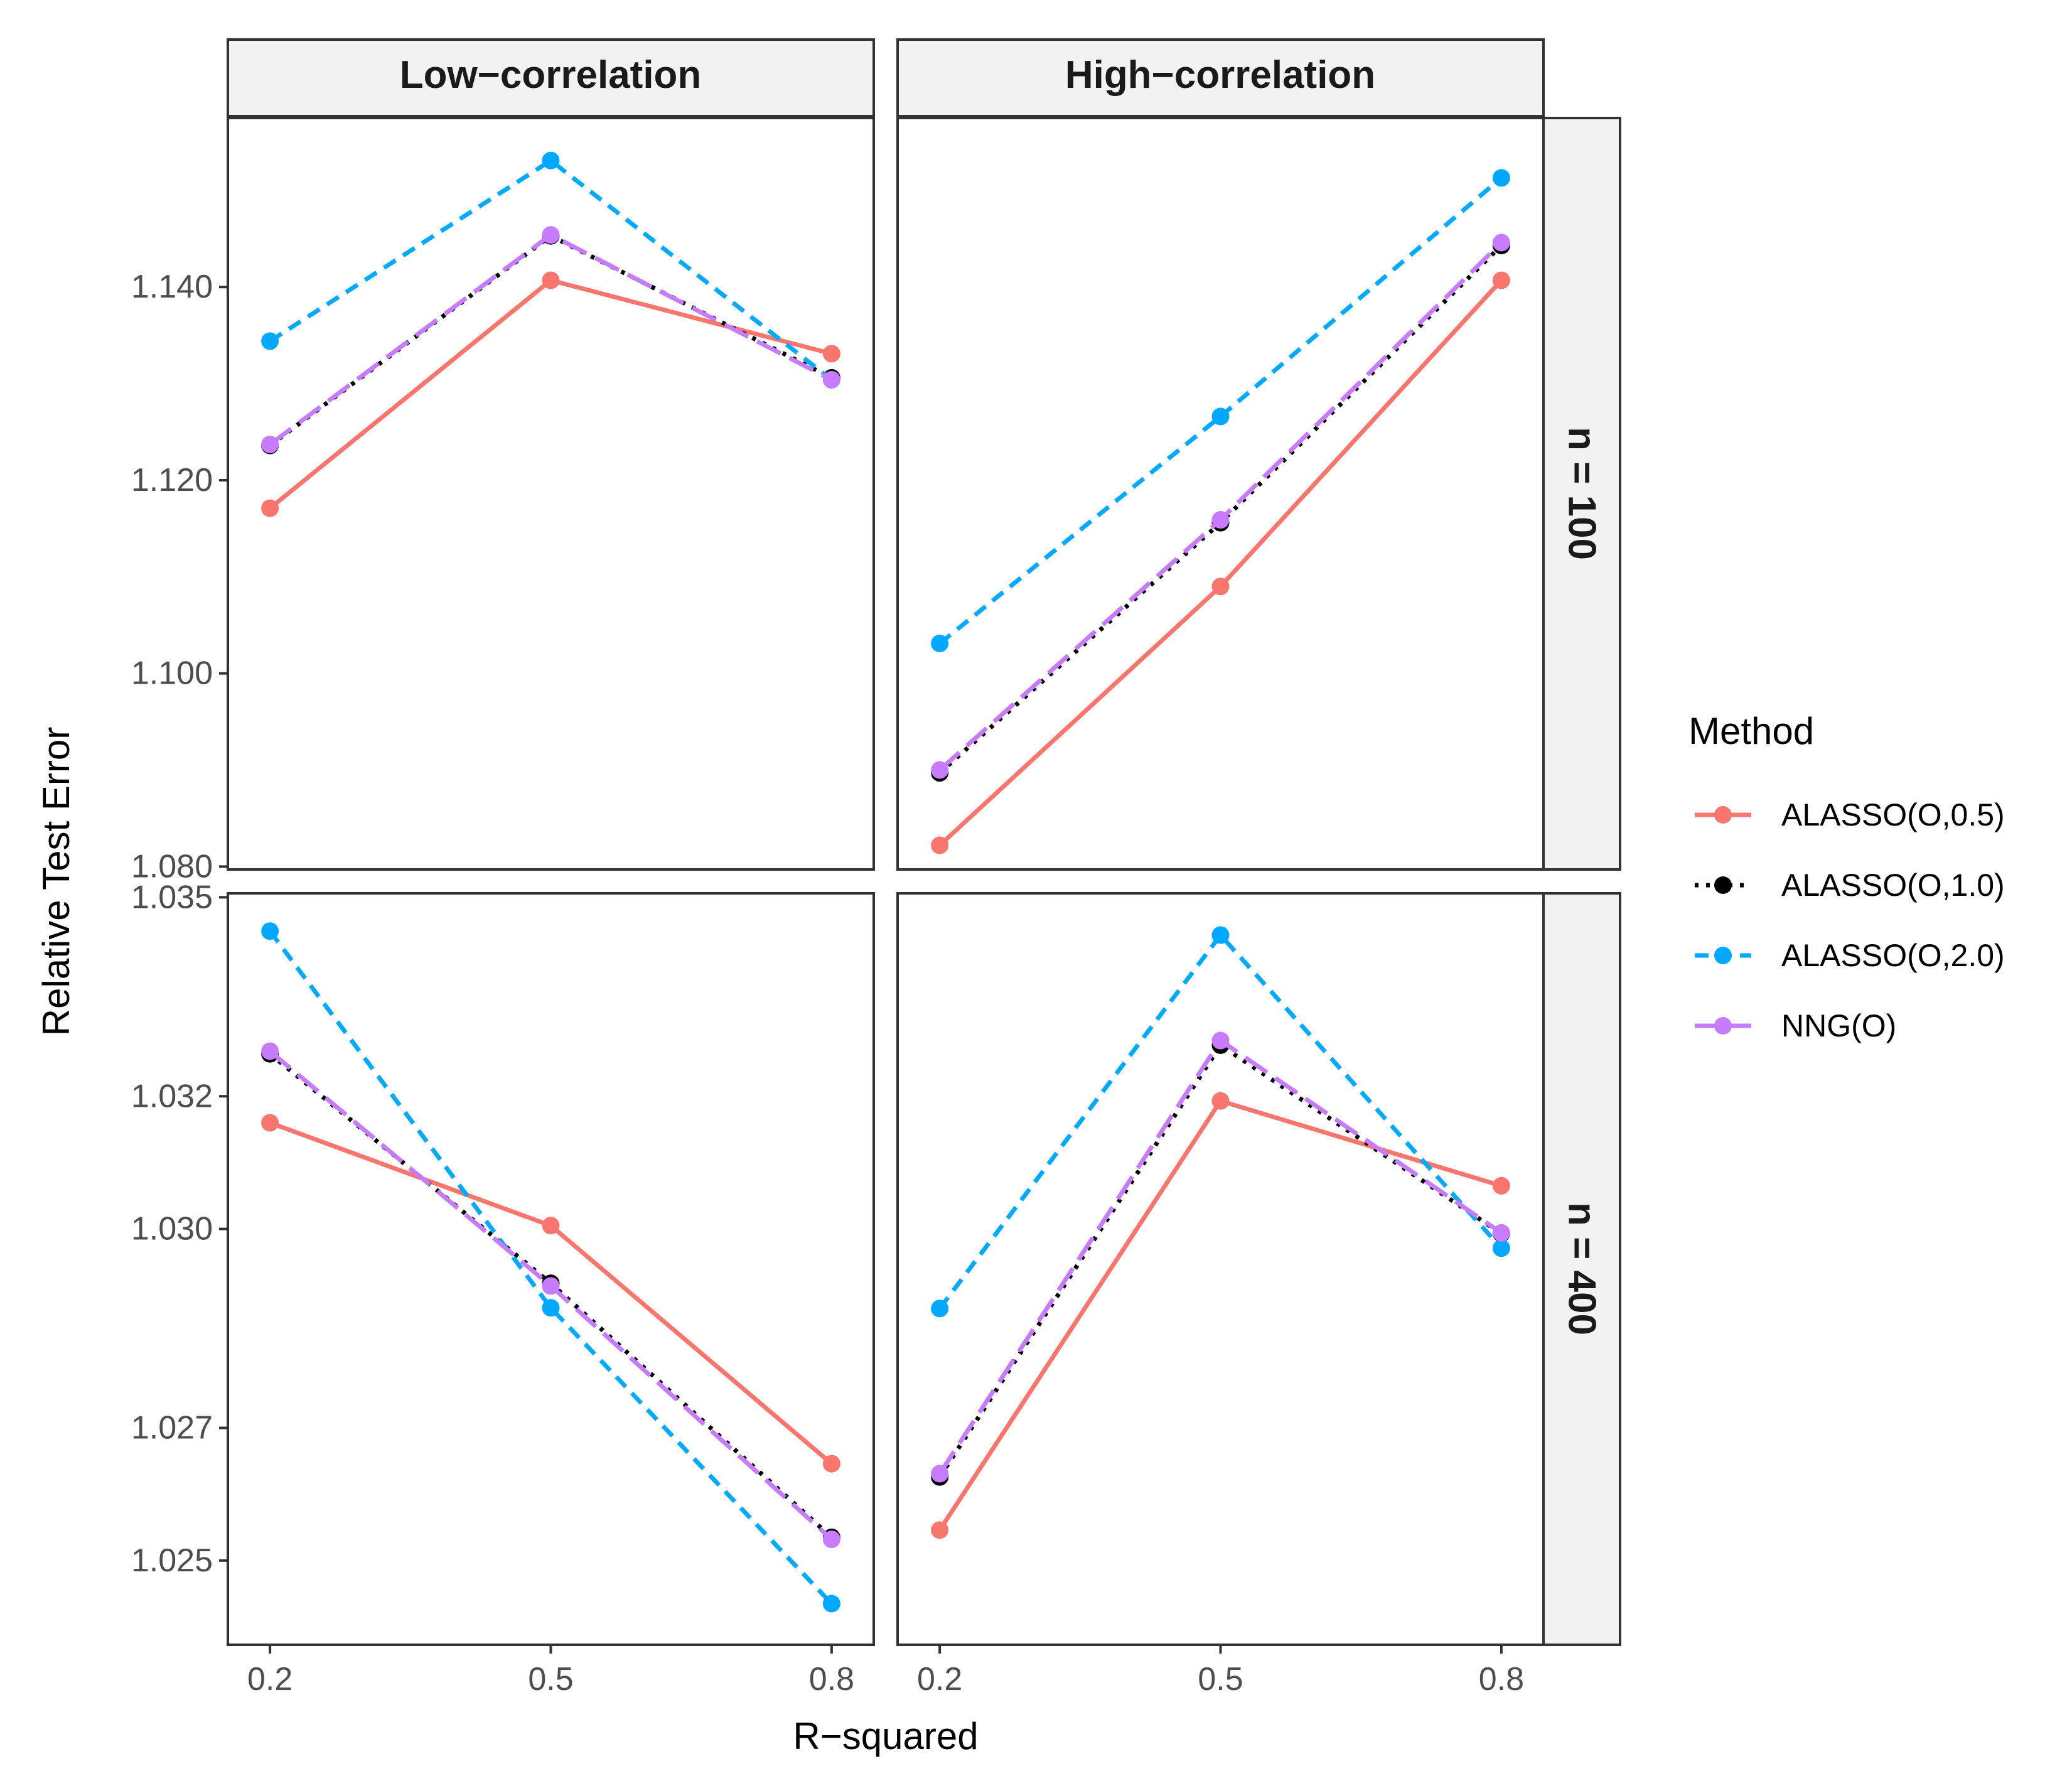  What do you see at coordinates (885, 1736) in the screenshot?
I see `x-axis-title: R−squared` at bounding box center [885, 1736].